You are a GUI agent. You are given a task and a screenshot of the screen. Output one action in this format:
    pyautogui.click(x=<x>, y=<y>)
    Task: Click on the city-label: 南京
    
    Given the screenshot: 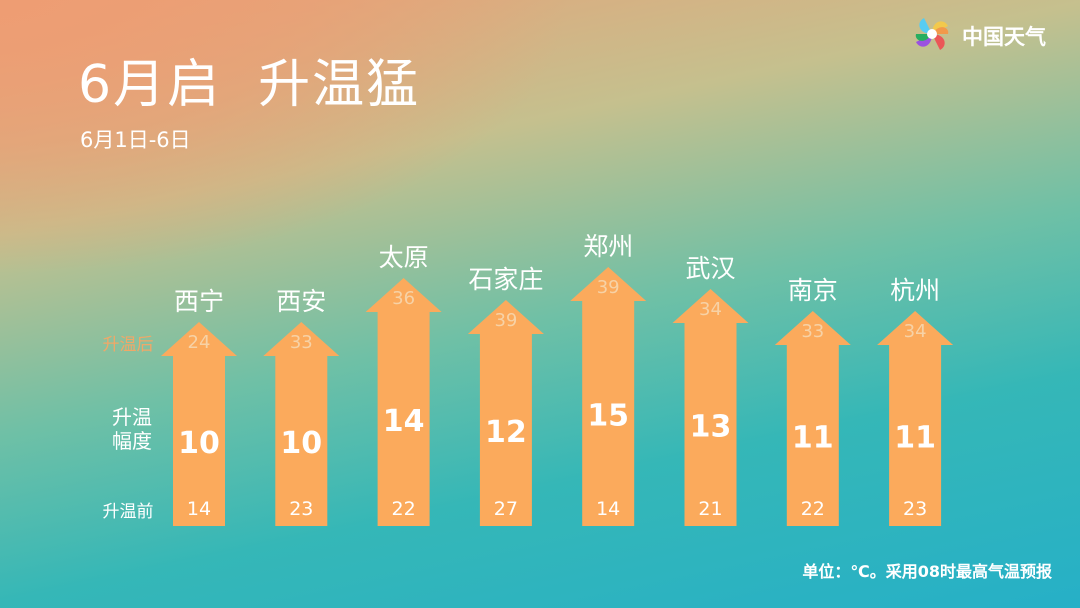 What is the action you would take?
    pyautogui.click(x=813, y=290)
    